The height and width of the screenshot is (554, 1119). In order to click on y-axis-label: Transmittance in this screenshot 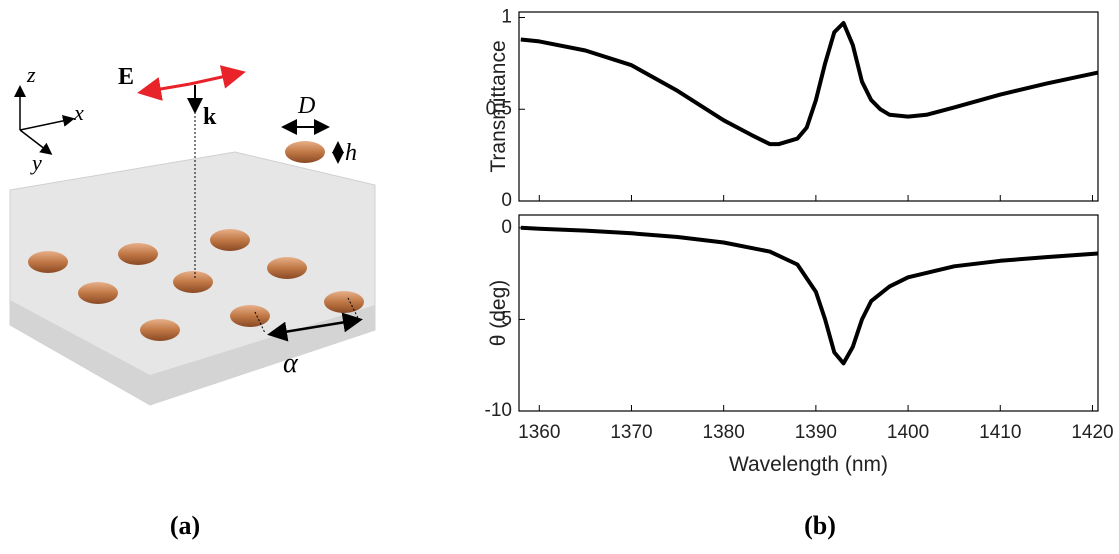, I will do `click(498, 106)`.